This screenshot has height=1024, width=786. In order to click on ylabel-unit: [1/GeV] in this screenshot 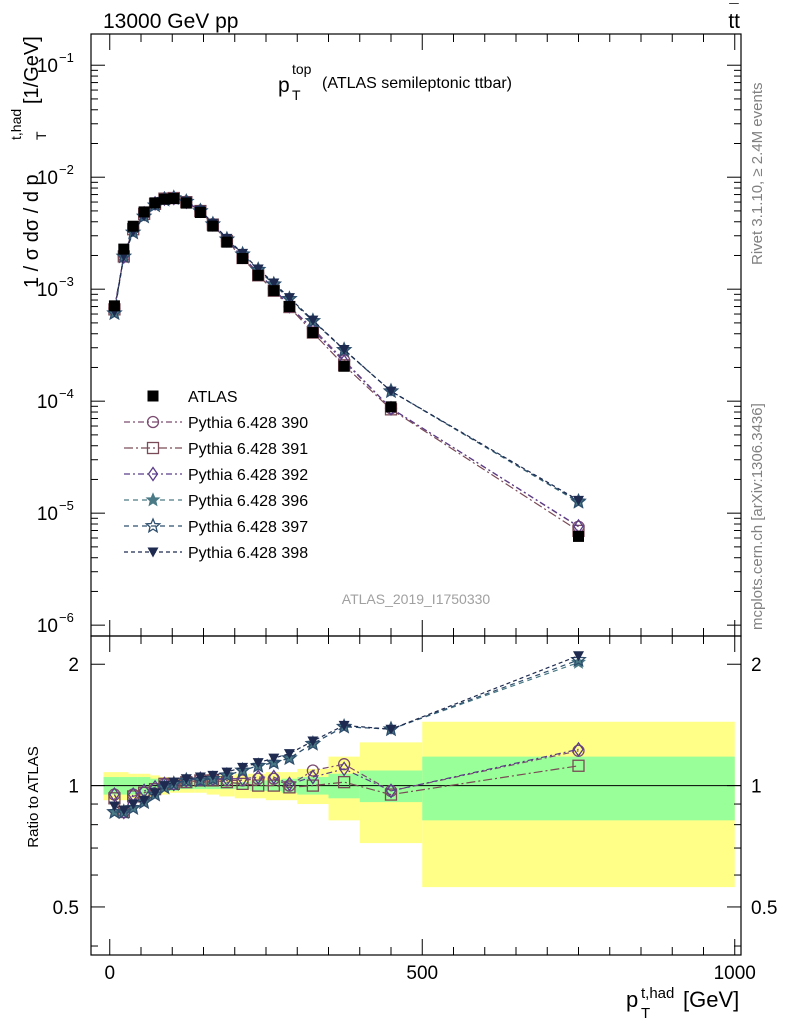, I will do `click(32, 70)`.